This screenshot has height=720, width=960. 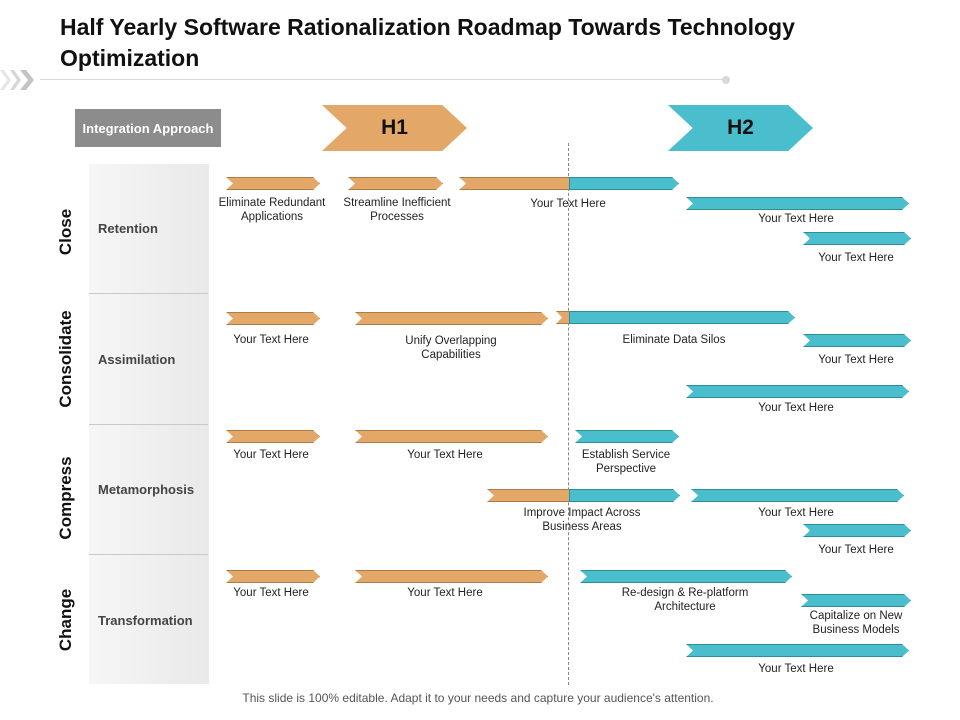 What do you see at coordinates (65, 498) in the screenshot?
I see `approach-compress: Compress` at bounding box center [65, 498].